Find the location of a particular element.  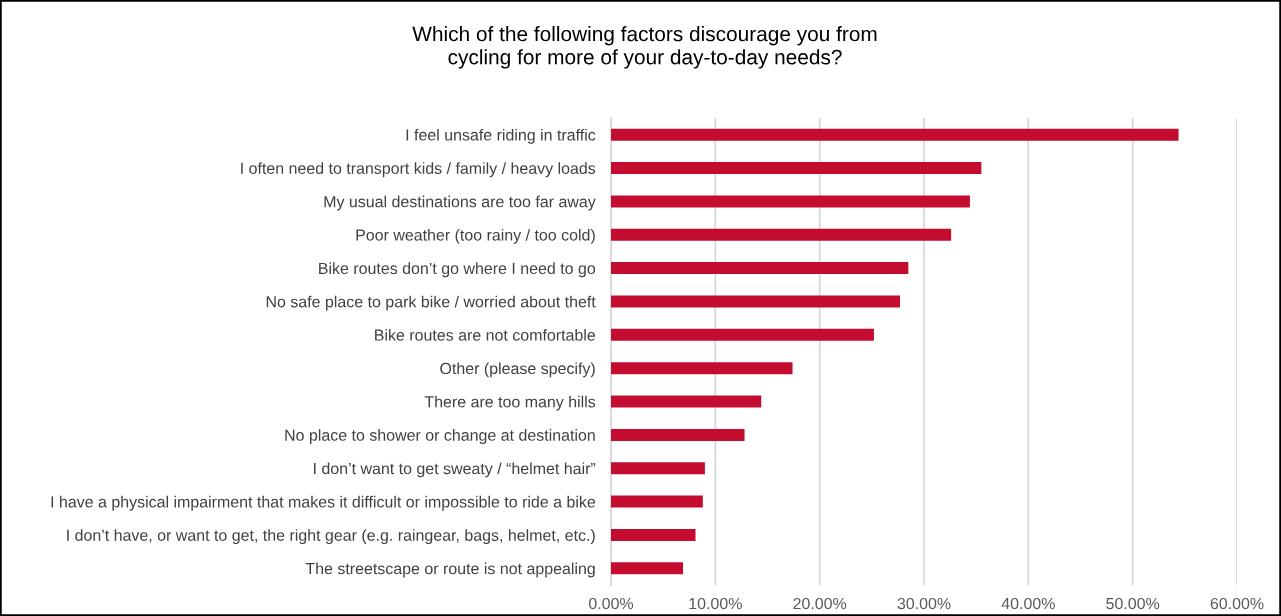

y-tick-label: I often need to transport kids / family / heavy loads is located at coordinates (418, 170).